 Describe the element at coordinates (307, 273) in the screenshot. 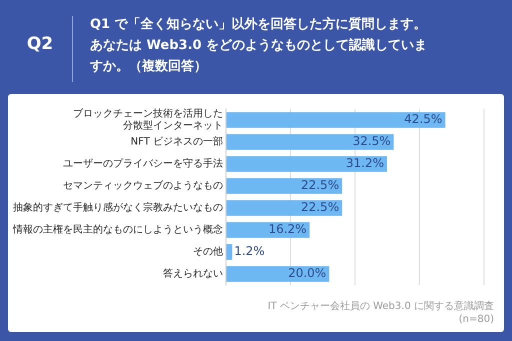

I see `data-label: 20.0%` at that location.